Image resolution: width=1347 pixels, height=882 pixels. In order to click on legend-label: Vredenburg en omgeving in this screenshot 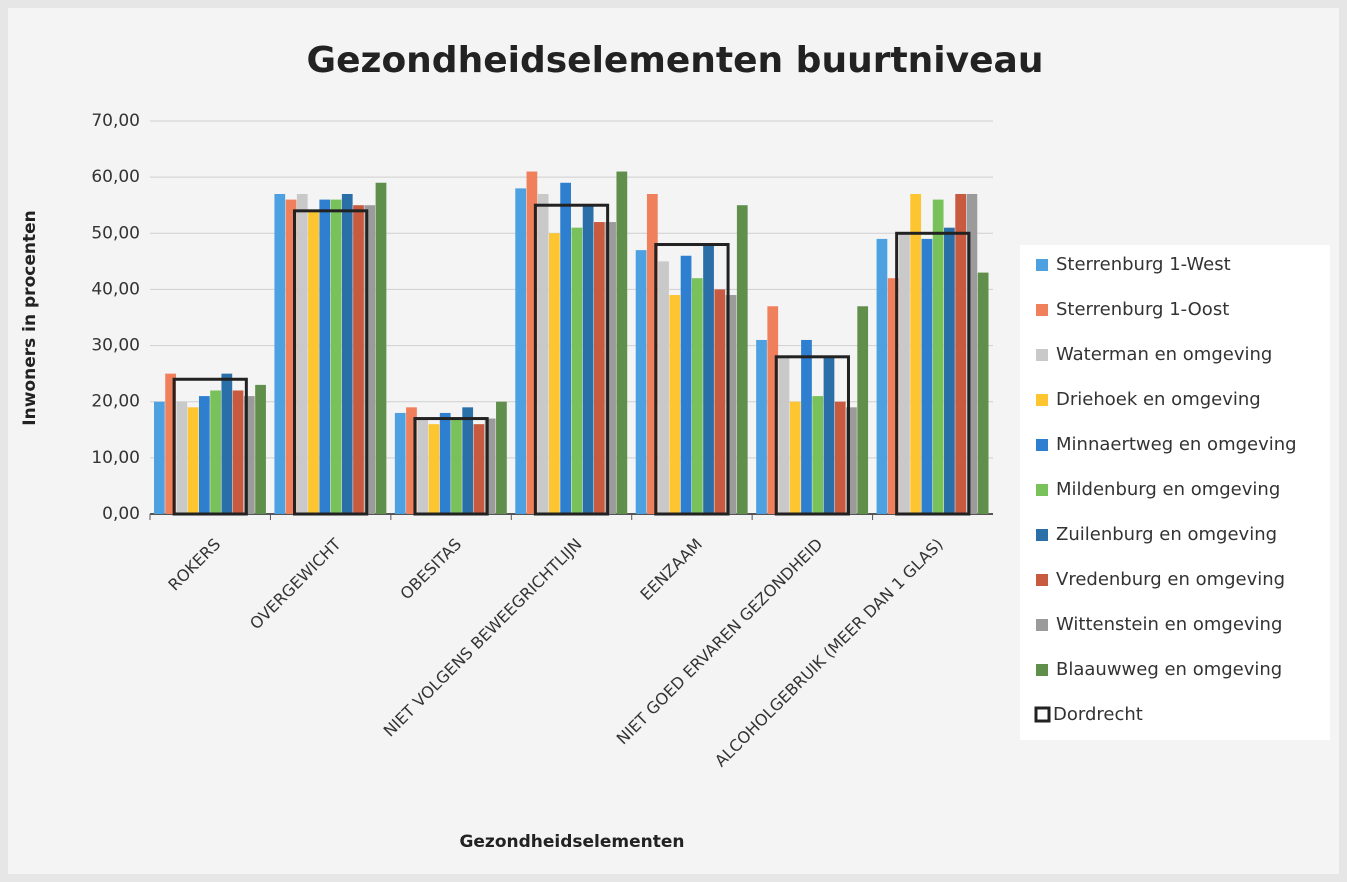, I will do `click(1170, 579)`.